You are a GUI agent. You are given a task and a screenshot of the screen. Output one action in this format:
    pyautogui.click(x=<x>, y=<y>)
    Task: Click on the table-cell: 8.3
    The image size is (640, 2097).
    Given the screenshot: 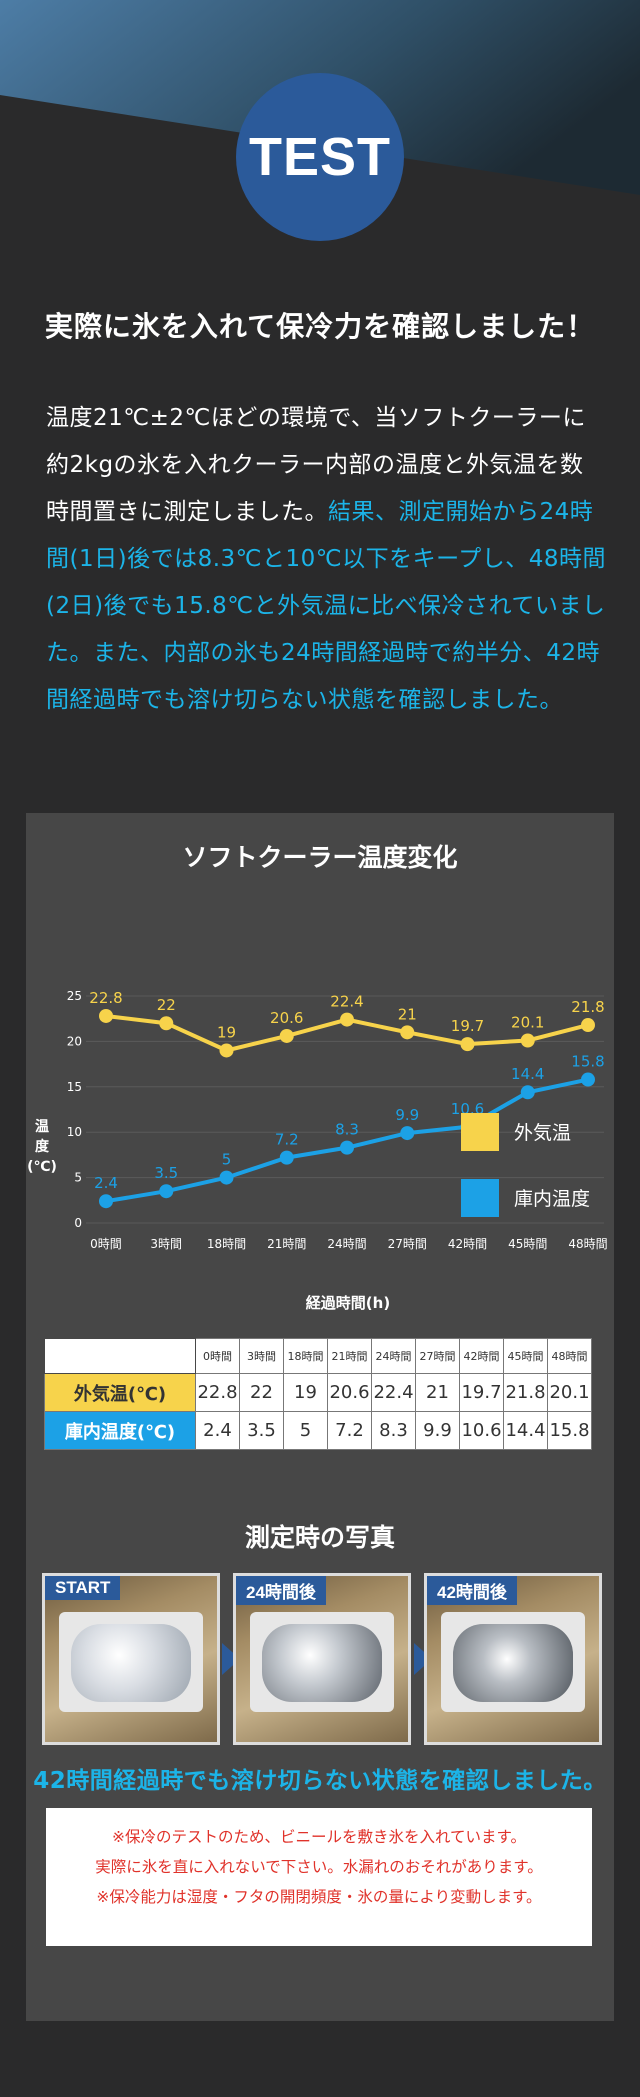 What is the action you would take?
    pyautogui.click(x=393, y=1430)
    